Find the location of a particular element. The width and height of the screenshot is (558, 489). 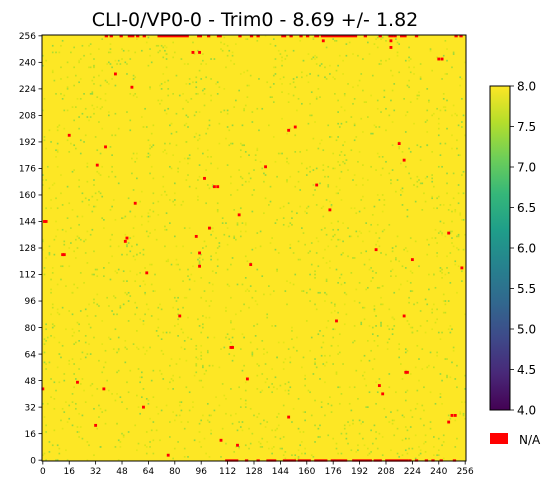

y-tick-label: 208 is located at coordinates (27, 117).